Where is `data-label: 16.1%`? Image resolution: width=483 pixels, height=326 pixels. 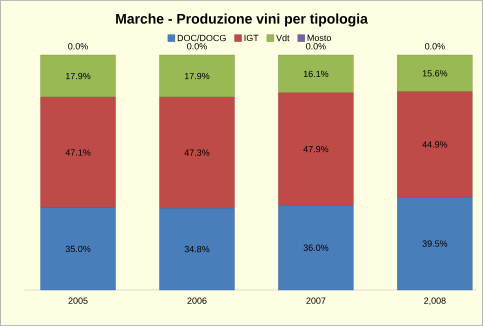
data-label: 16.1% is located at coordinates (316, 74).